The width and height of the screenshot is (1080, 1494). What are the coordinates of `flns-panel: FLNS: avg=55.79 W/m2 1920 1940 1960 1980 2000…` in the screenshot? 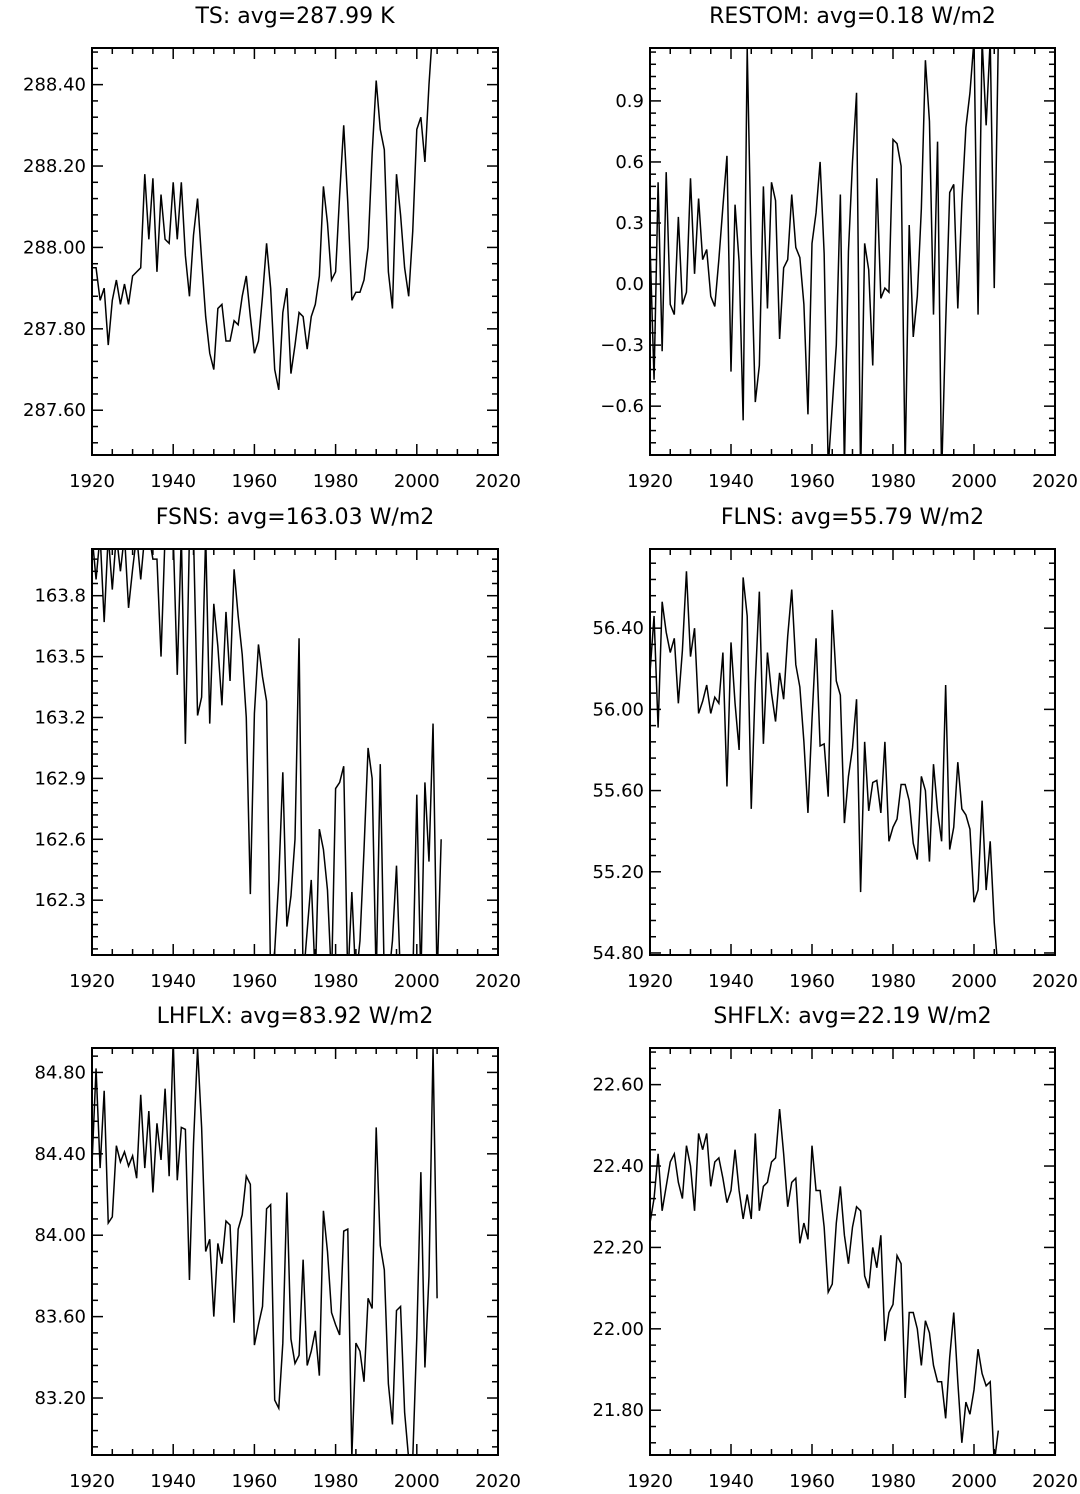 It's located at (834, 748).